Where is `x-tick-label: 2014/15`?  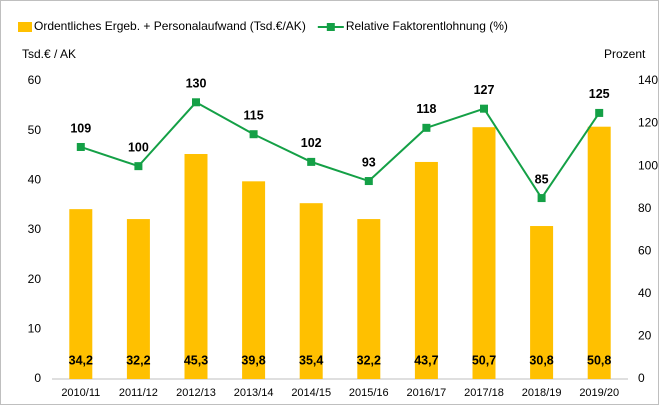
x-tick-label: 2014/15 is located at coordinates (311, 393).